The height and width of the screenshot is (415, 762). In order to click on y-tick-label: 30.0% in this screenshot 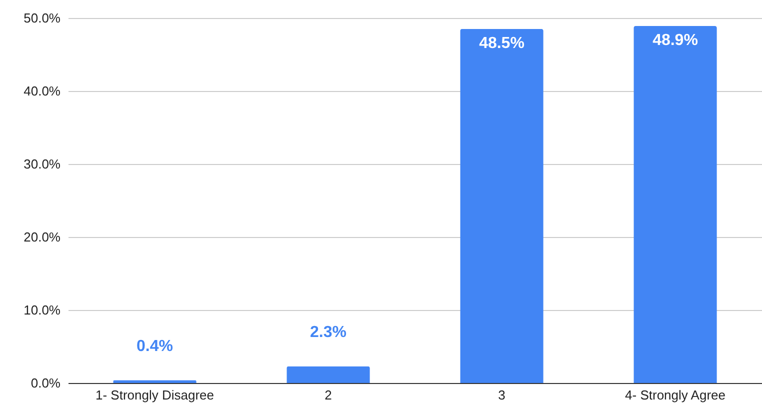, I will do `click(42, 164)`.